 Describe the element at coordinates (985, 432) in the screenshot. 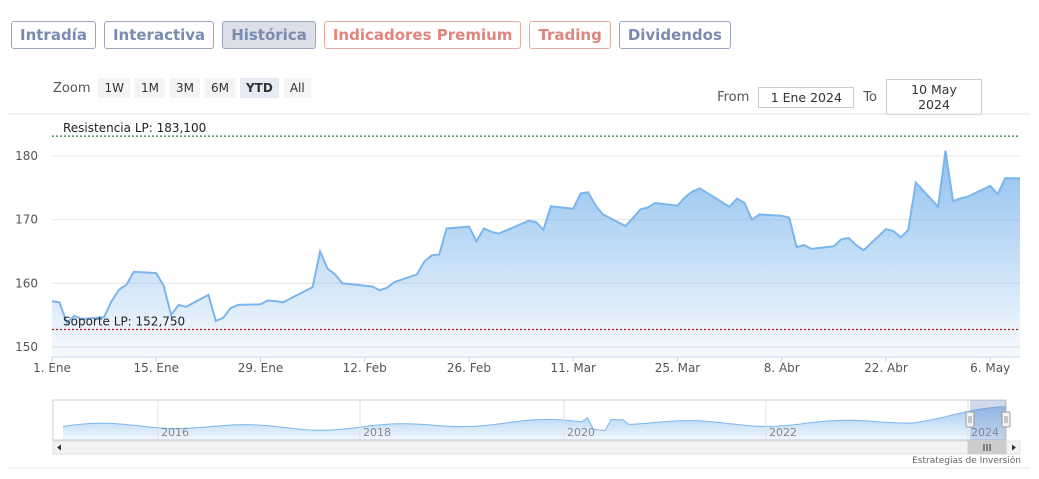

I see `navigator-year-label: 2024` at that location.